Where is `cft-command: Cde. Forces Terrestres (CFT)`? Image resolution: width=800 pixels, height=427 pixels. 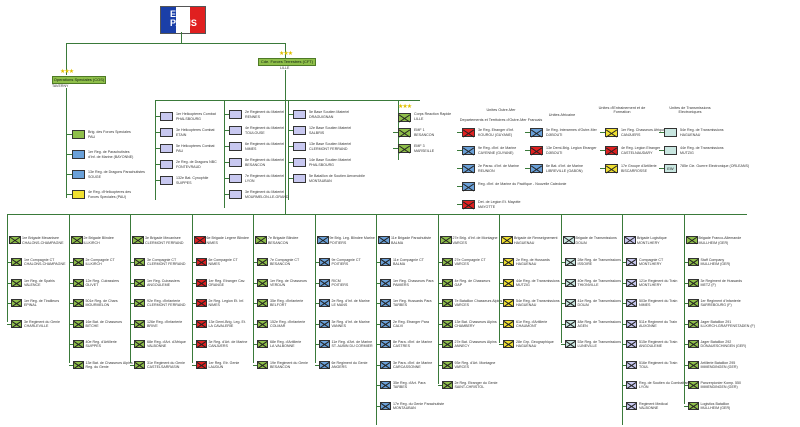 cft-command: Cde. Forces Terrestres (CFT) is located at coordinates (287, 62).